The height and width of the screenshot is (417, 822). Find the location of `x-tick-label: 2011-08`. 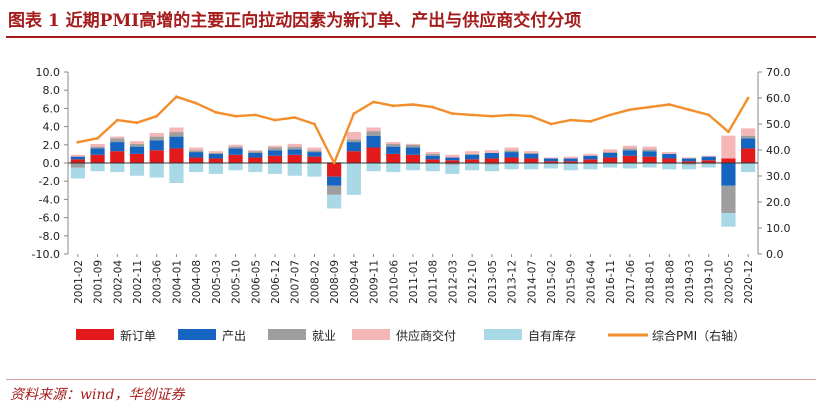

x-tick-label: 2011-08 is located at coordinates (434, 282).